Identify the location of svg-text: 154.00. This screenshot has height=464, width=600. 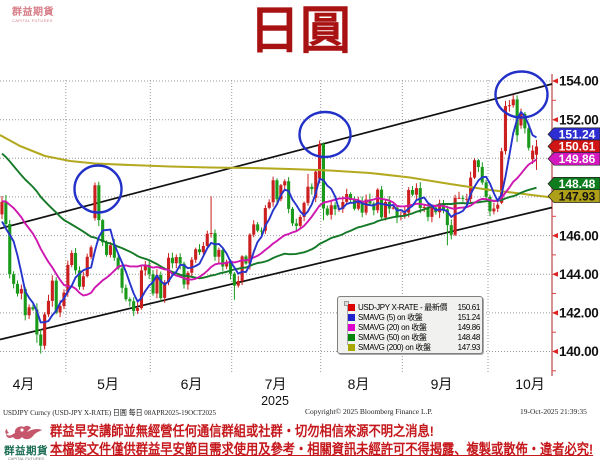
(579, 81).